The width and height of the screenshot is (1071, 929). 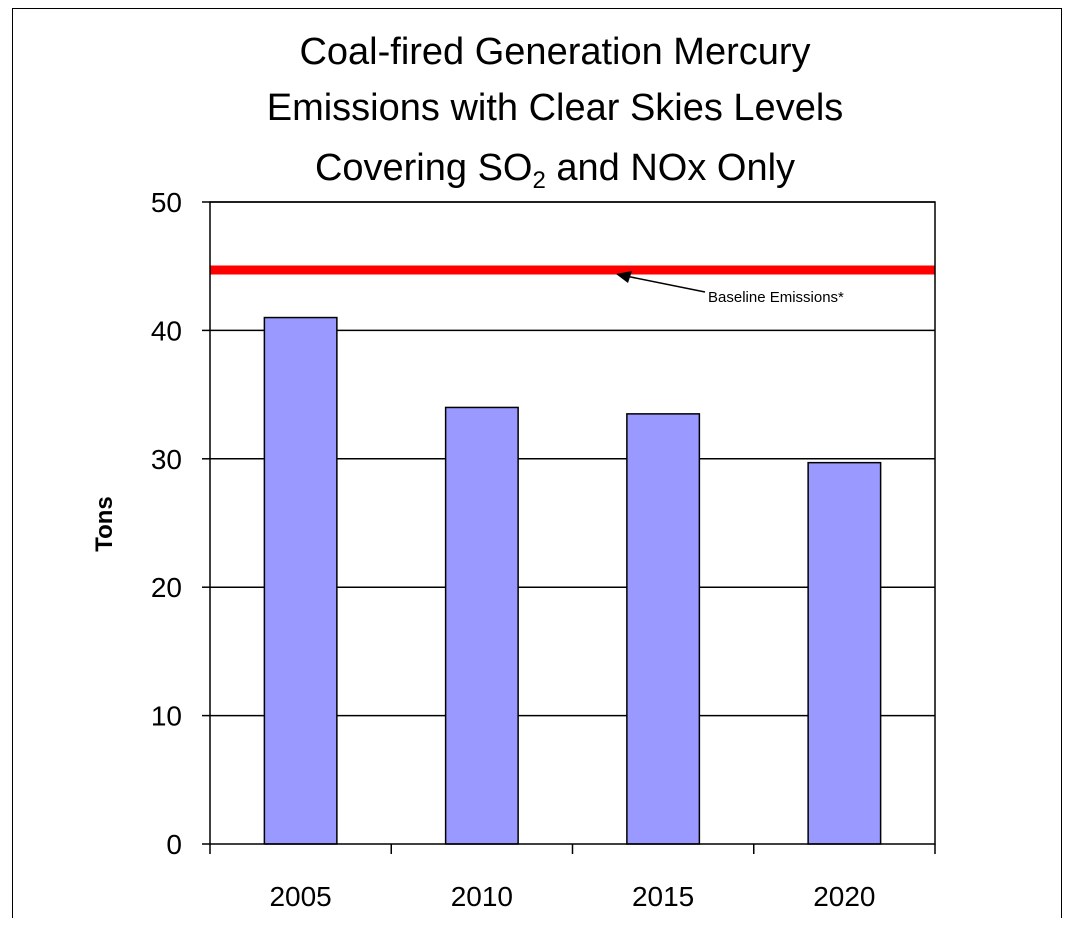 What do you see at coordinates (300, 896) in the screenshot?
I see `x-tick-label-2005: 2005` at bounding box center [300, 896].